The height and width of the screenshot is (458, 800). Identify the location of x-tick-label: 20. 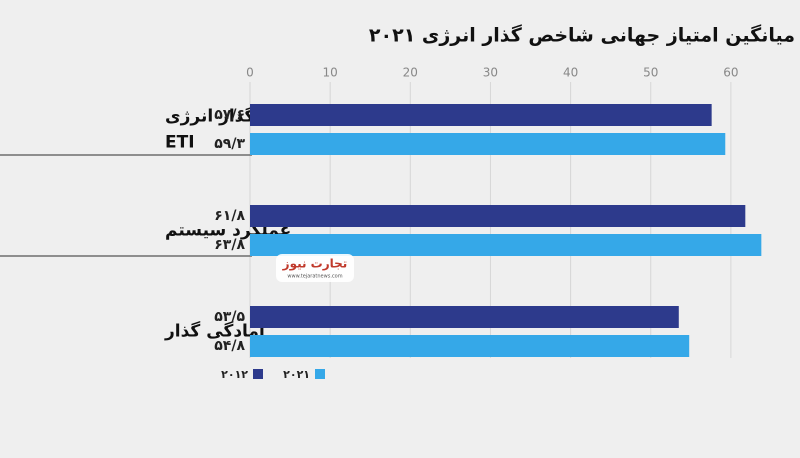
(410, 73).